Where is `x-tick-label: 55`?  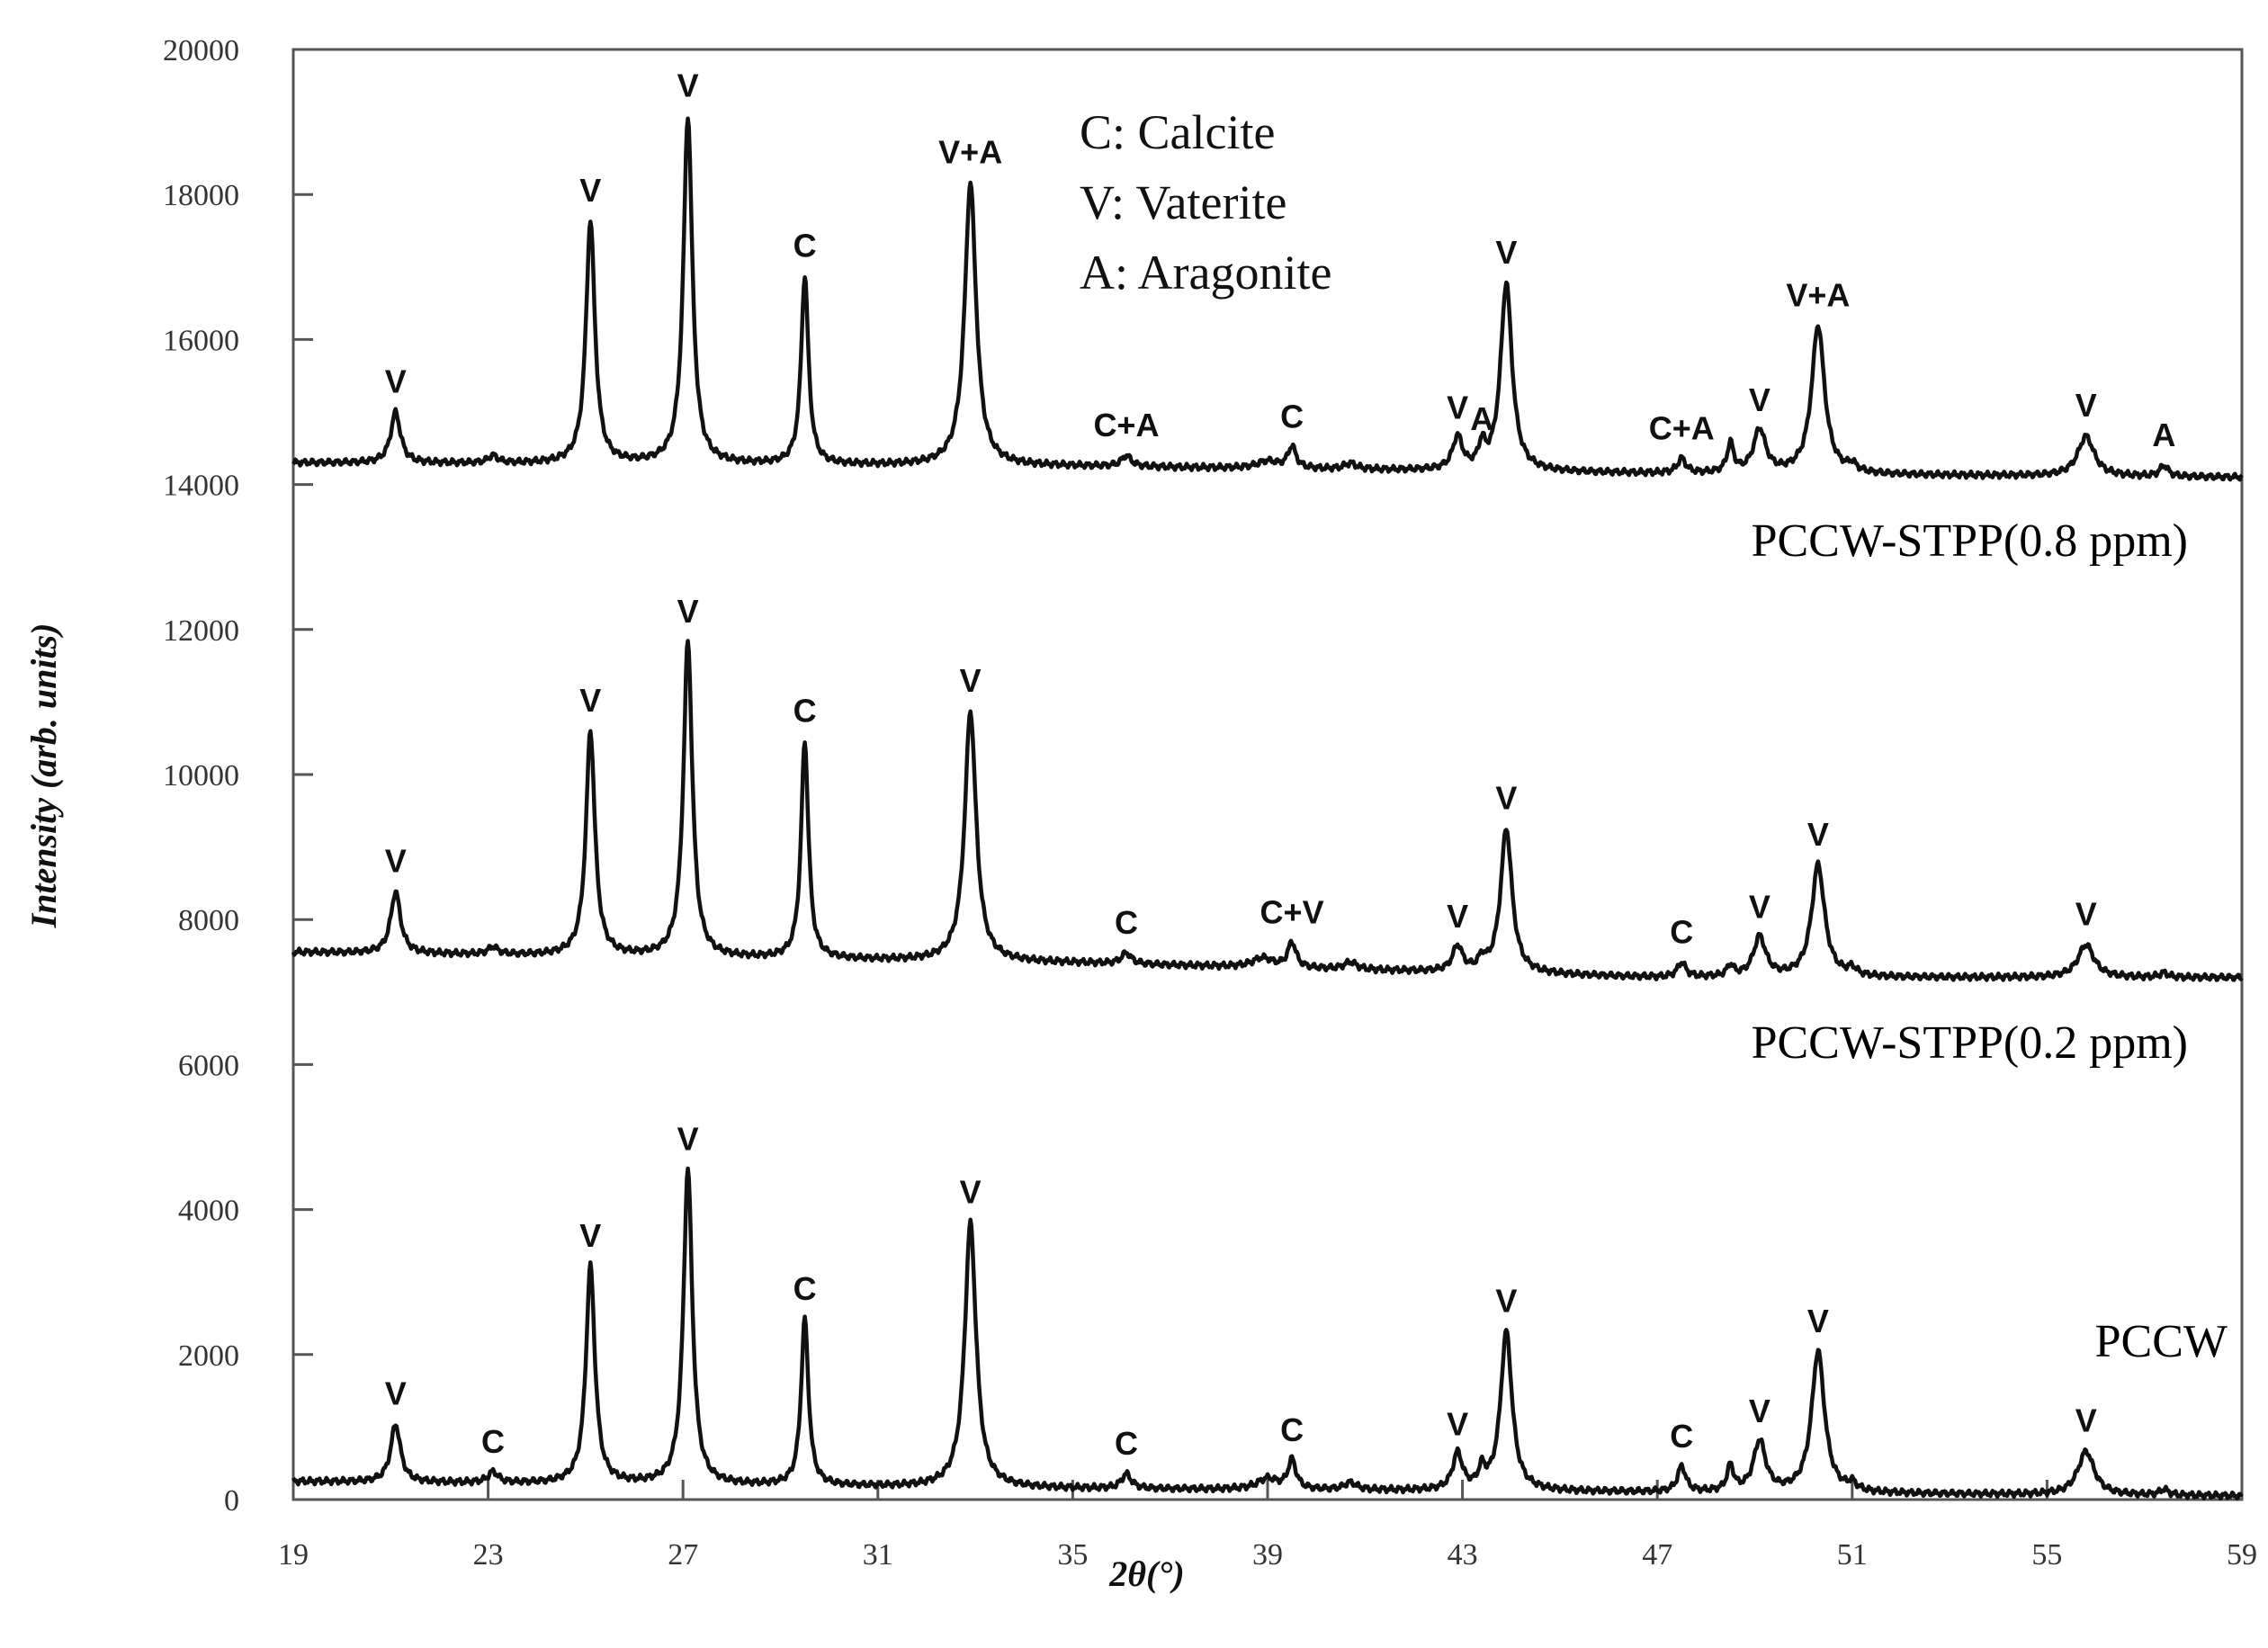
x-tick-label: 55 is located at coordinates (2046, 1555).